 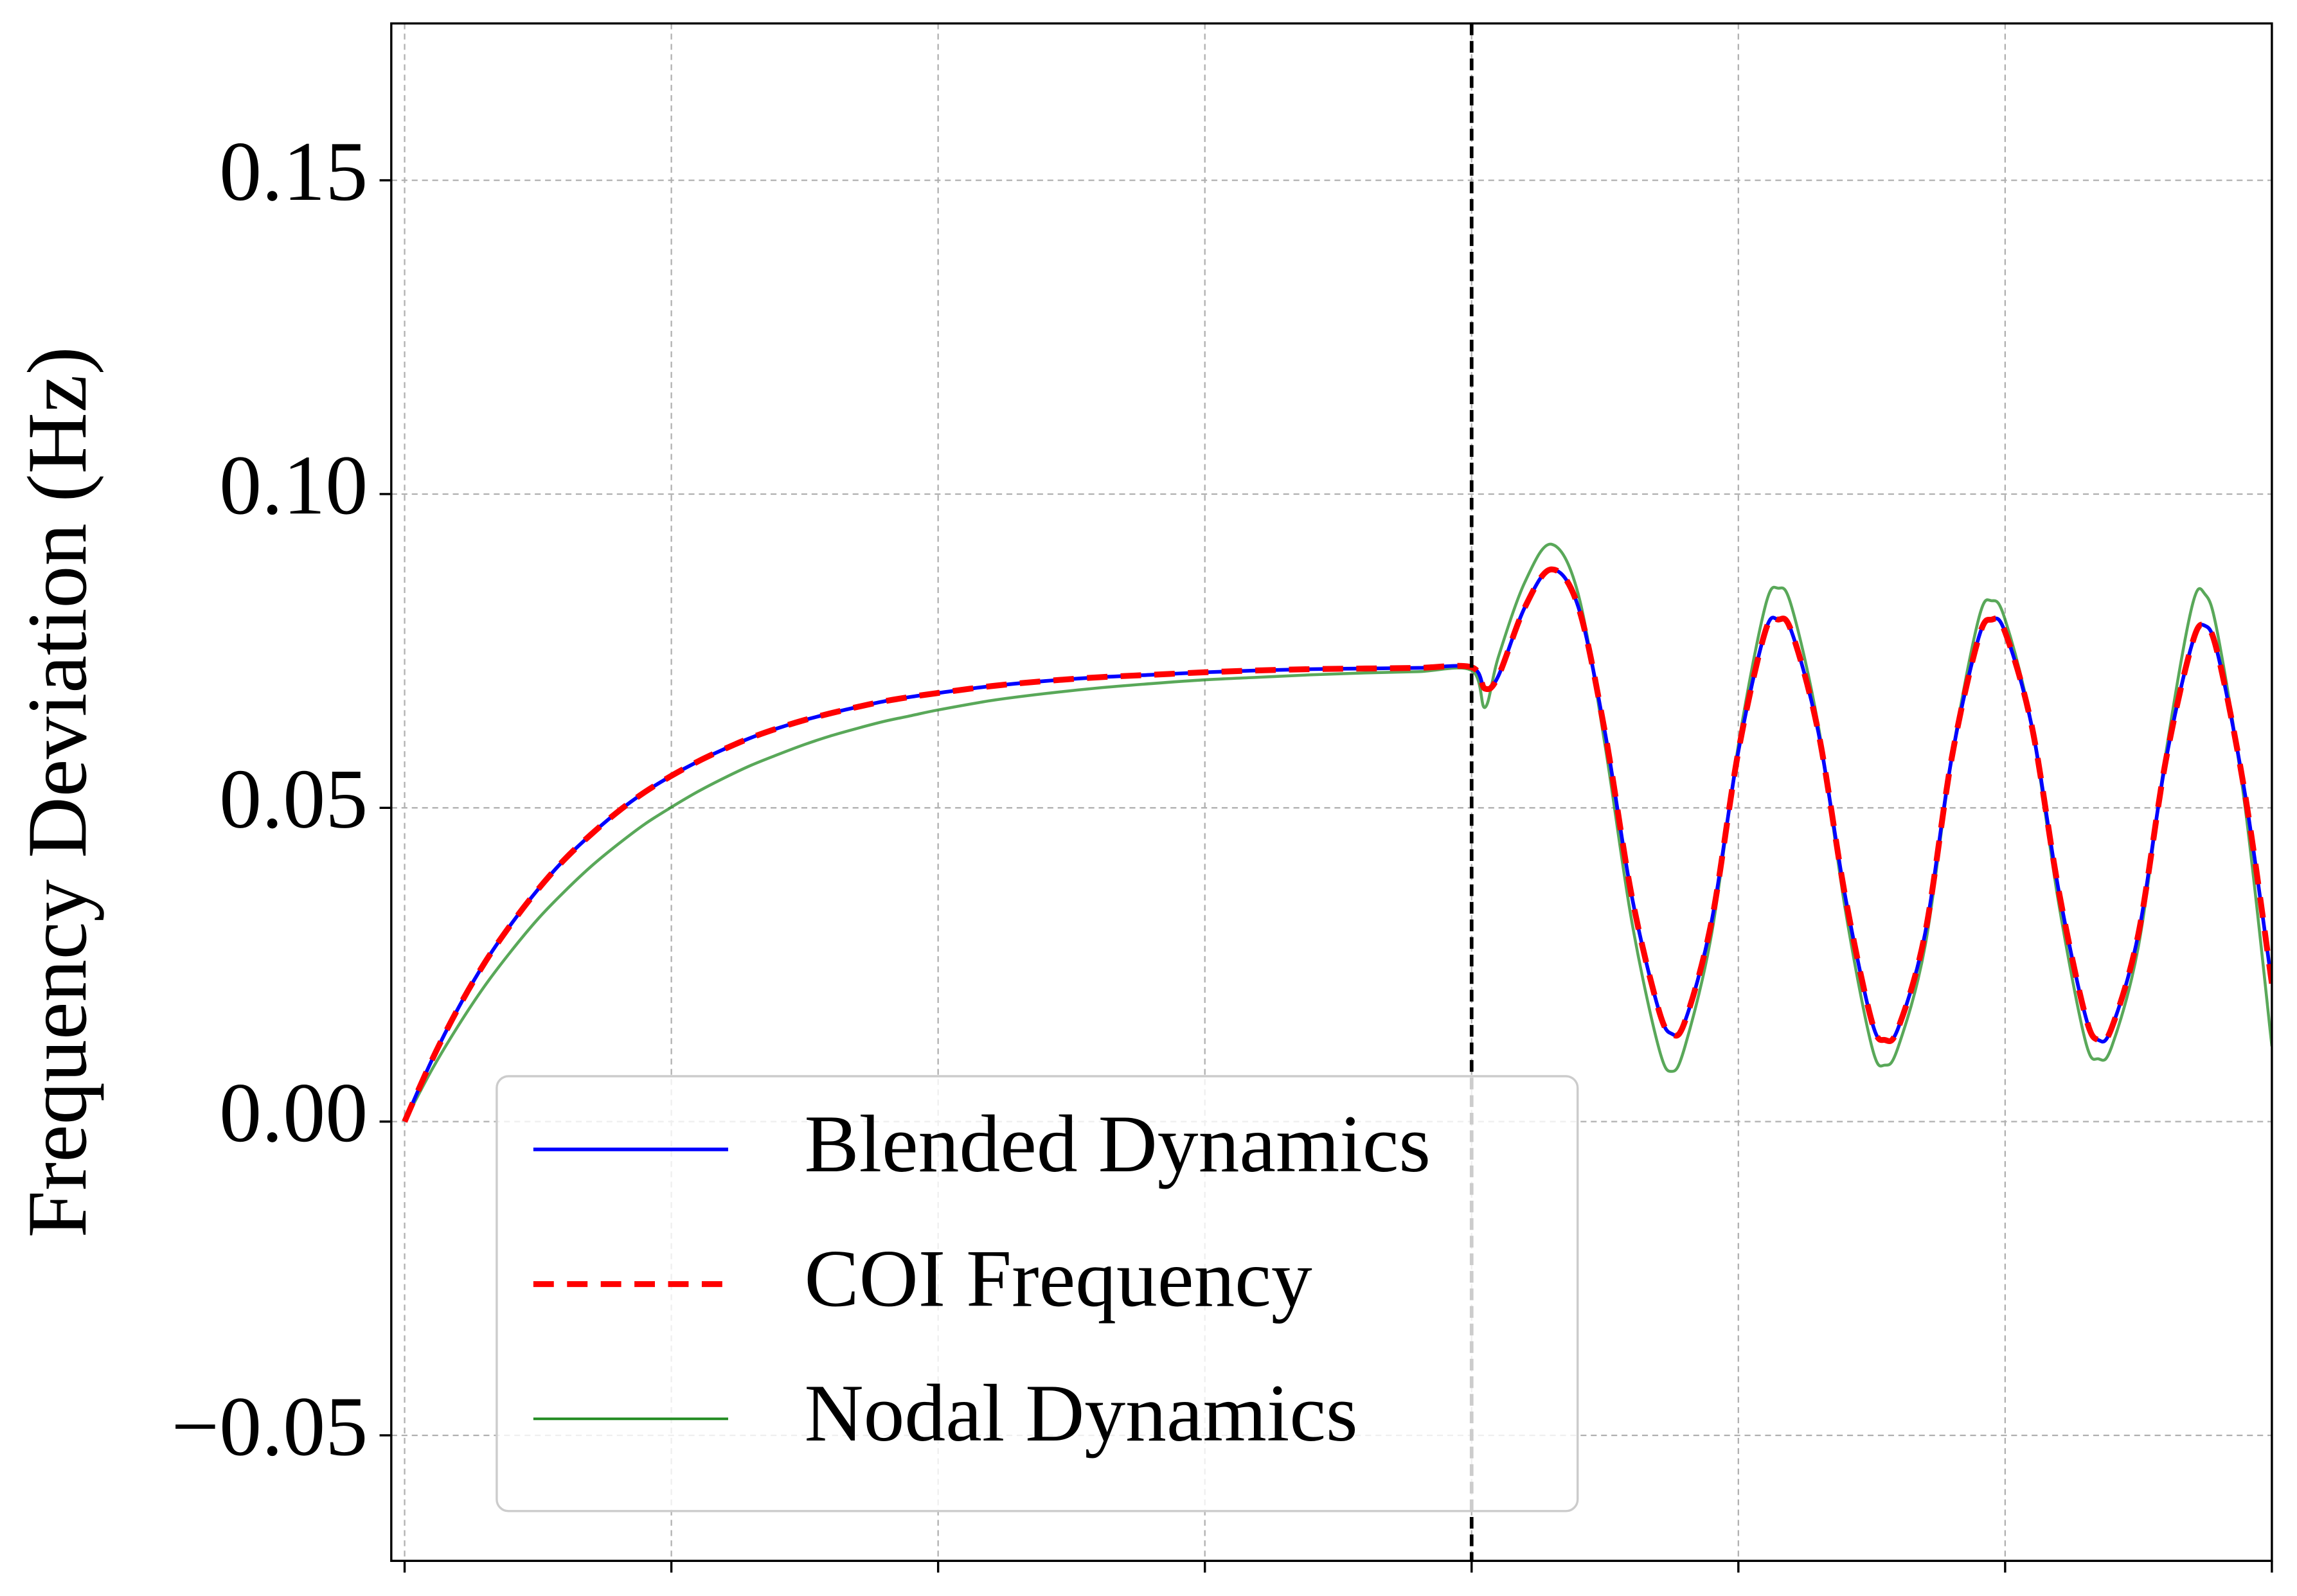 I want to click on legend-label: COI Frequency, so click(x=1058, y=1278).